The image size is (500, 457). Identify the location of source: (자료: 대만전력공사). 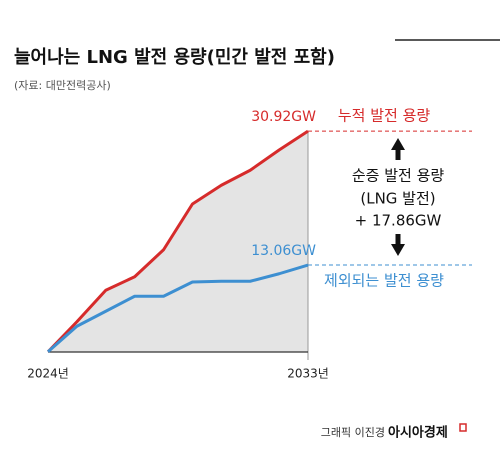
(62, 85).